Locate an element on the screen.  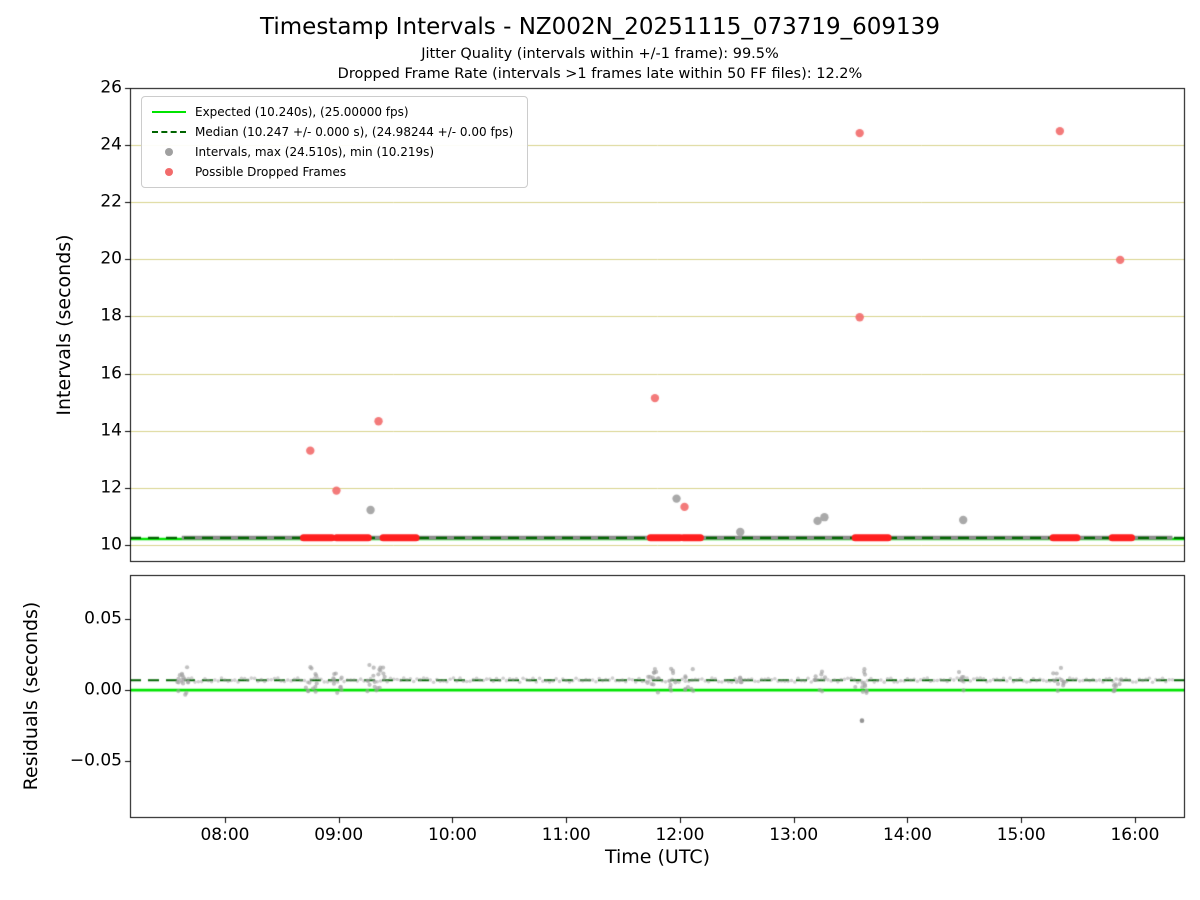
y-tick-label-bottom: 0.05 is located at coordinates (103, 618).